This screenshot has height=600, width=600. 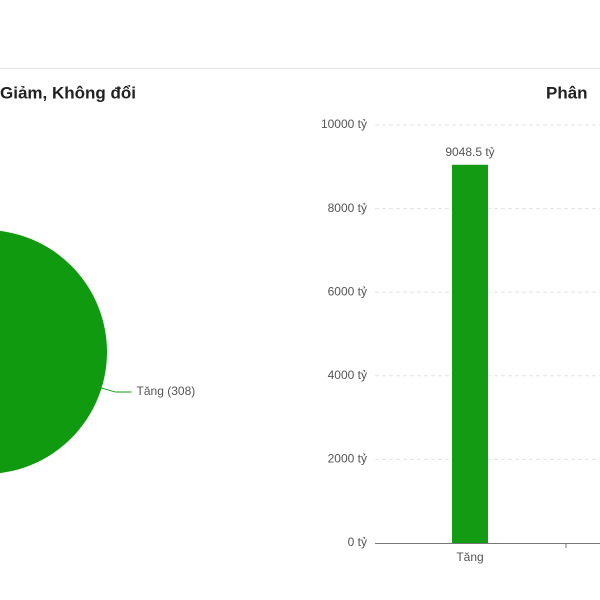 What do you see at coordinates (469, 557) in the screenshot?
I see `x-tick-label: Tăng` at bounding box center [469, 557].